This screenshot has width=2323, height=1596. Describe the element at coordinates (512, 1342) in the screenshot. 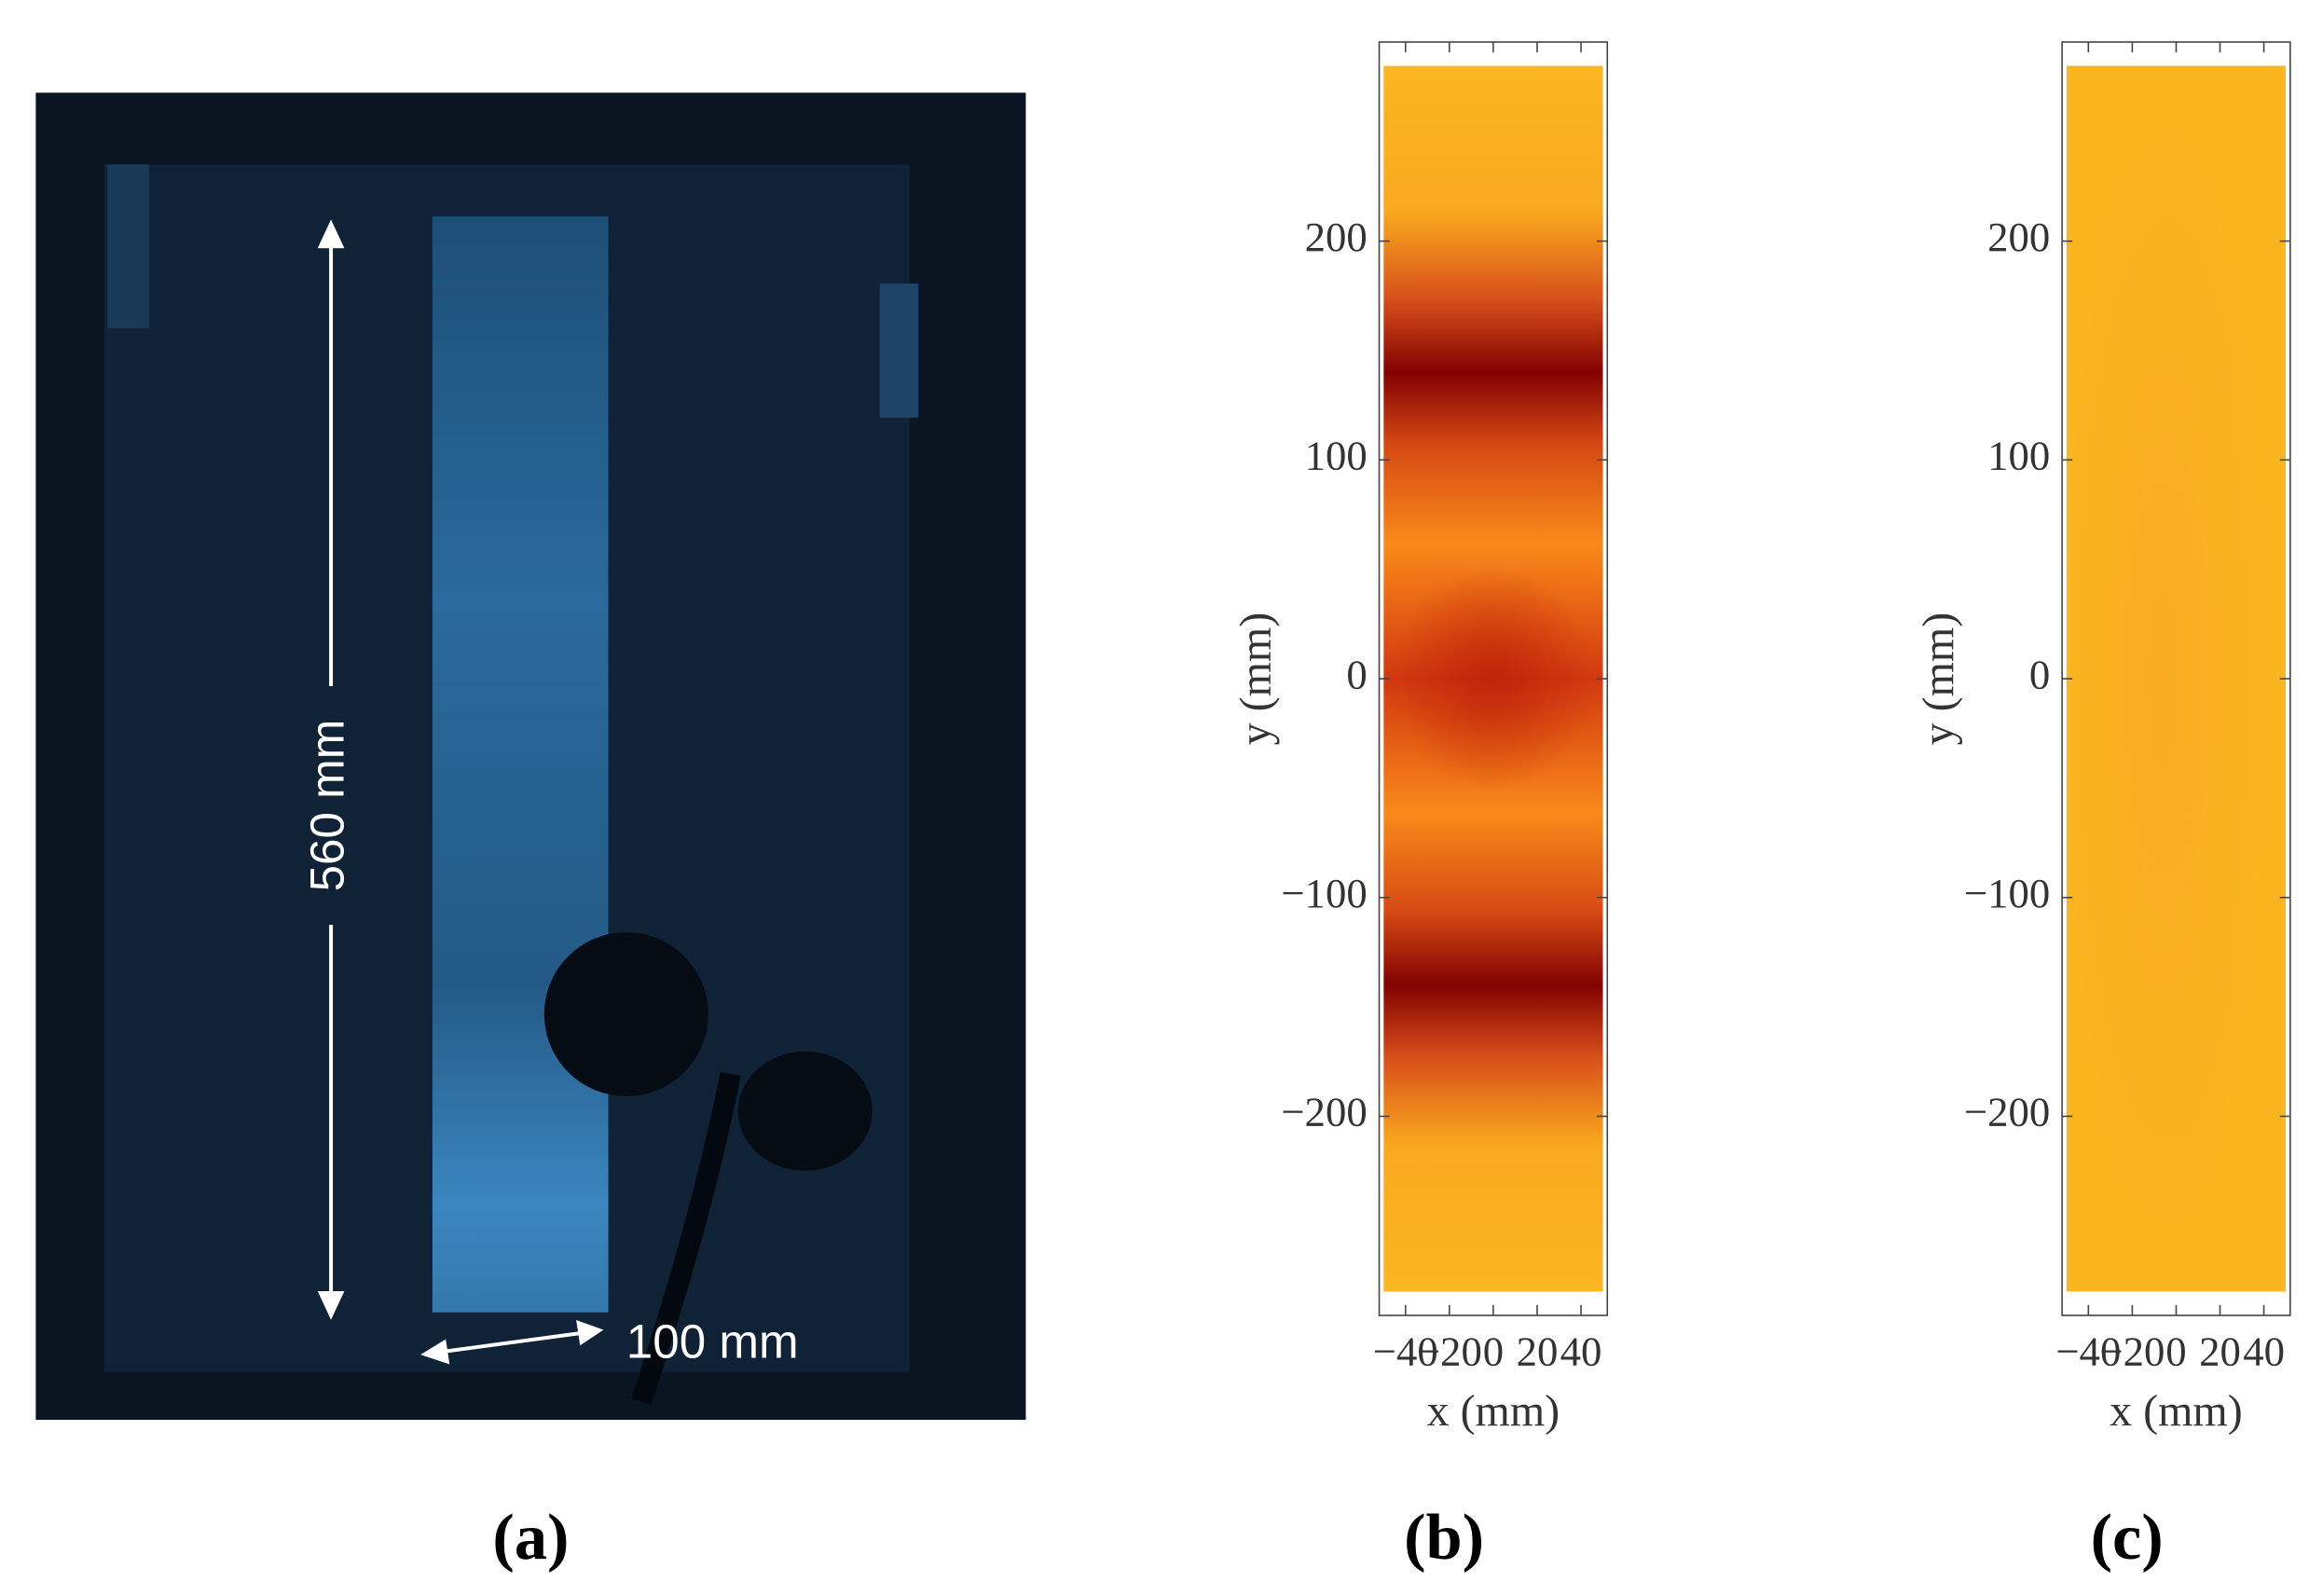

I see `arrow-line` at that location.